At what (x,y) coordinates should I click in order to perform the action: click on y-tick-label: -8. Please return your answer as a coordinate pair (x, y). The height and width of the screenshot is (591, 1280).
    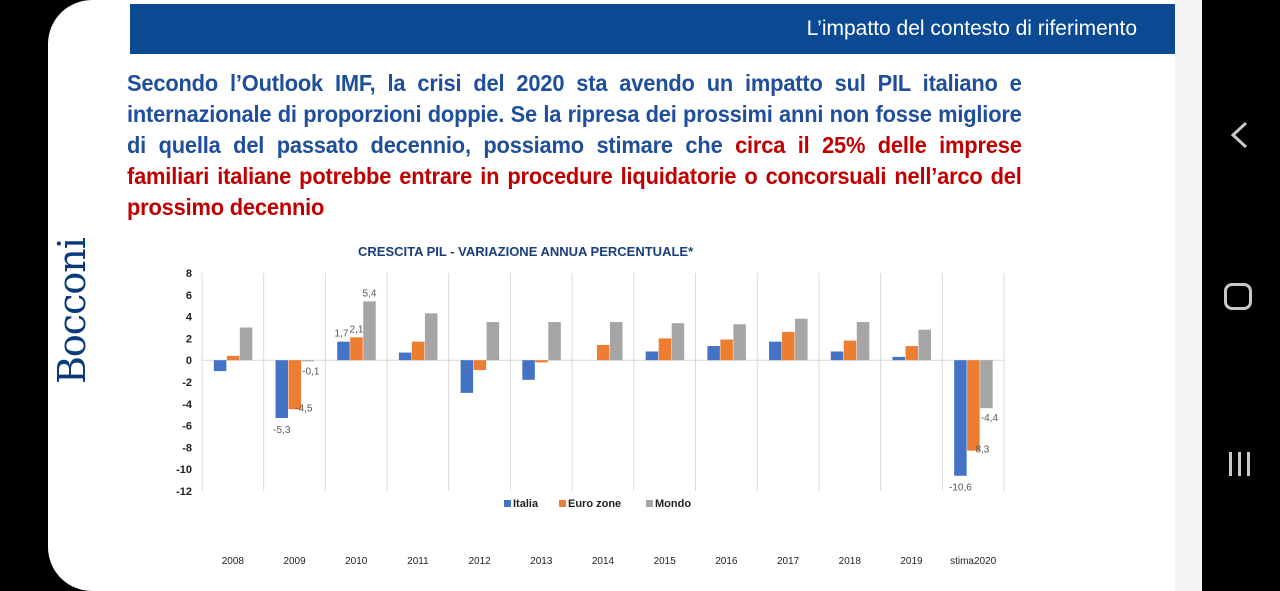
    Looking at the image, I should click on (187, 448).